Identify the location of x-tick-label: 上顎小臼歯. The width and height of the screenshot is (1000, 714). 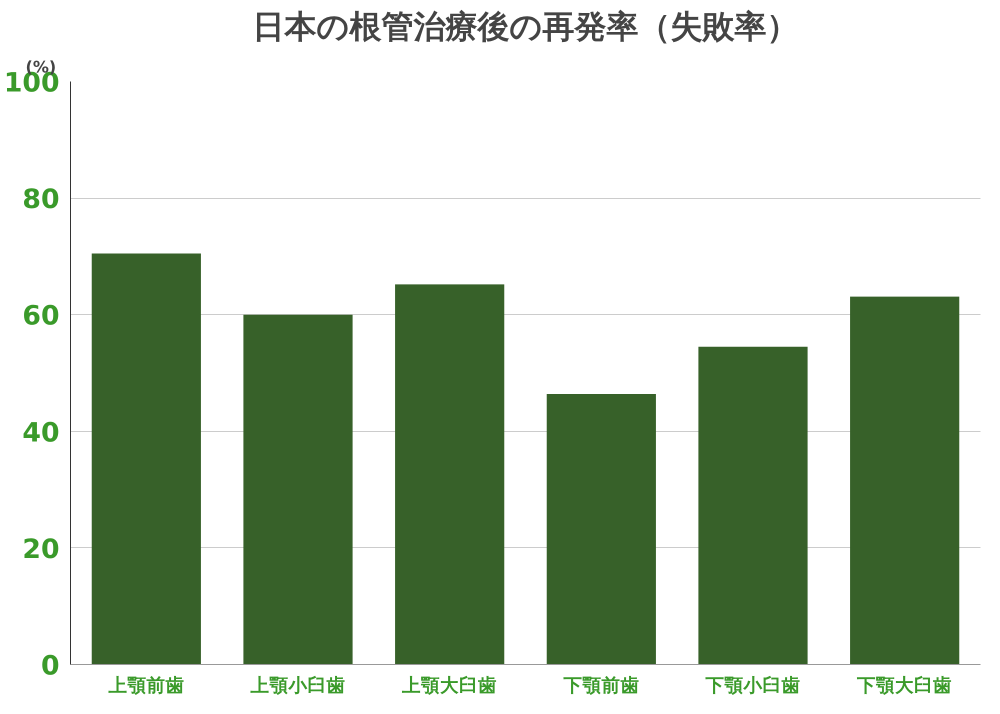
(298, 685).